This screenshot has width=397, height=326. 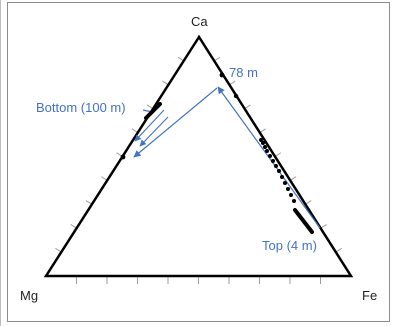 What do you see at coordinates (81, 107) in the screenshot?
I see `annotation-bottom: Bottom (100 m)` at bounding box center [81, 107].